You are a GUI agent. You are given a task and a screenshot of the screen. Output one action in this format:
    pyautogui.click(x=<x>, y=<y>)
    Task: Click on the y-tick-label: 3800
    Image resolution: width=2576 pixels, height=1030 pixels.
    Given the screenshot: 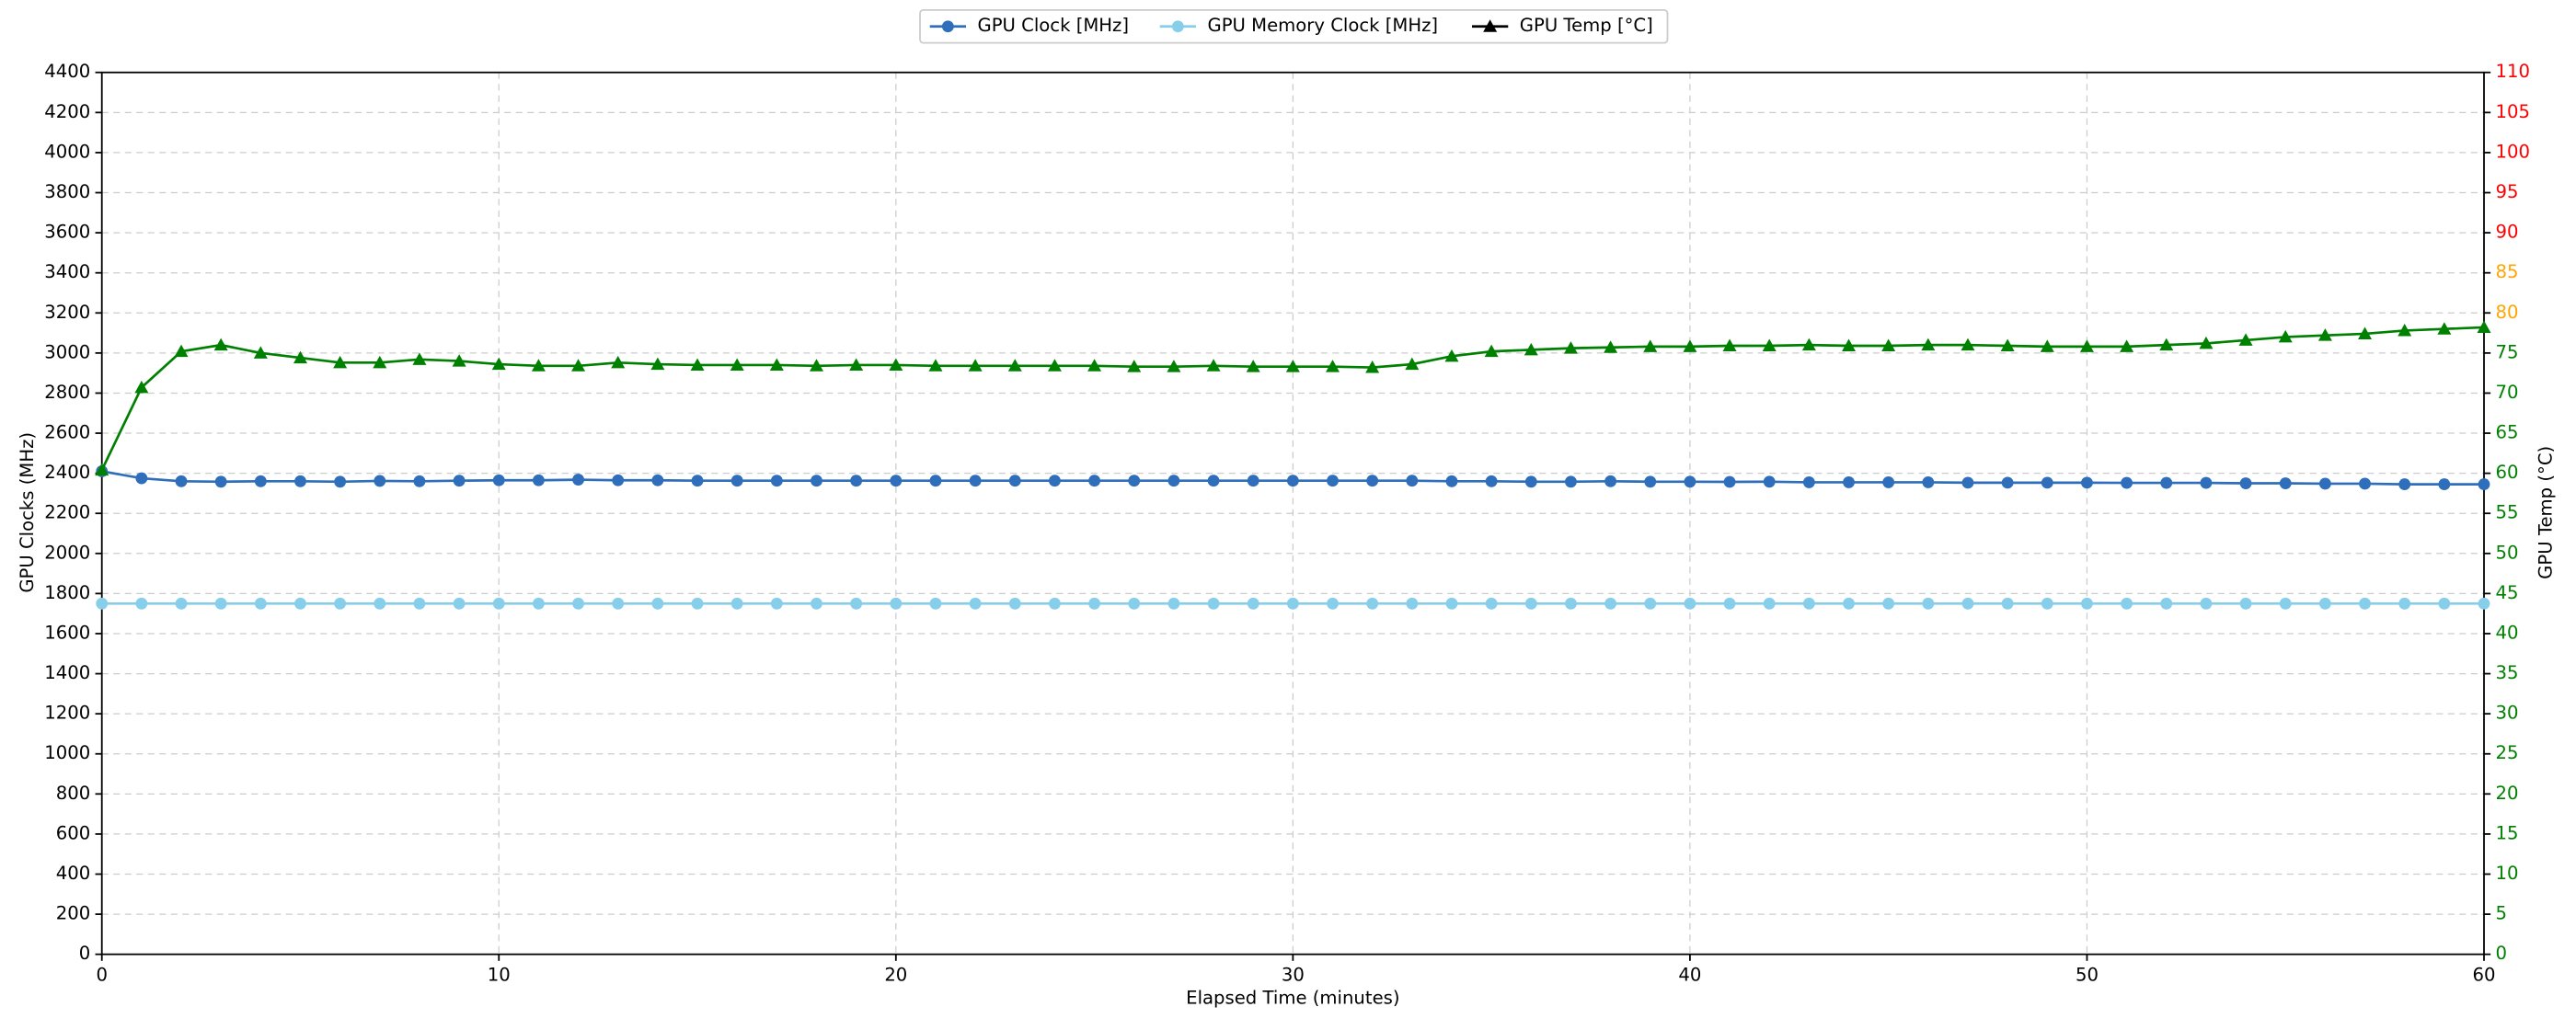 What is the action you would take?
    pyautogui.click(x=67, y=191)
    